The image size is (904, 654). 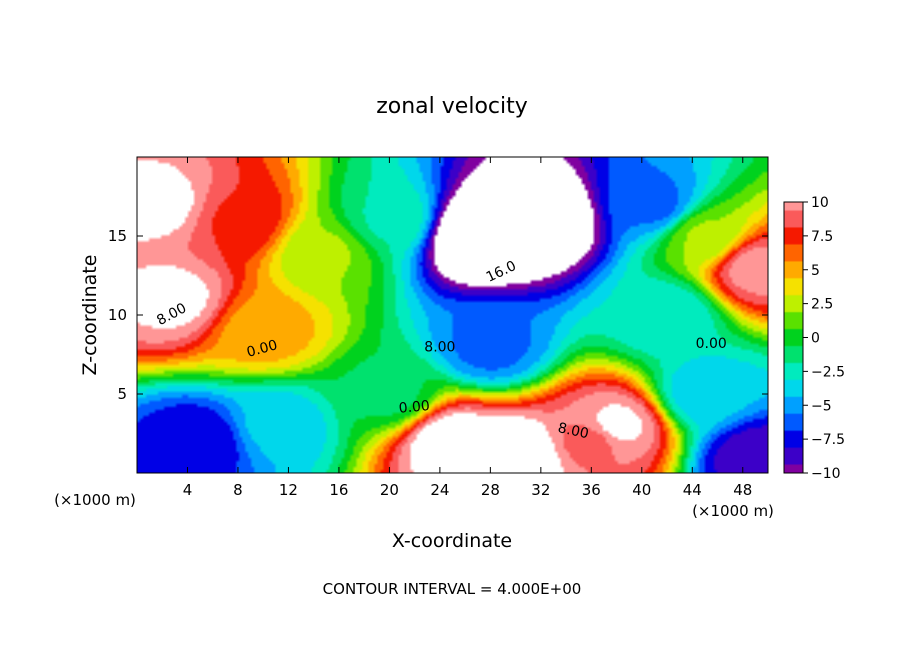 What do you see at coordinates (452, 541) in the screenshot?
I see `x-axis-label: X-coordinate` at bounding box center [452, 541].